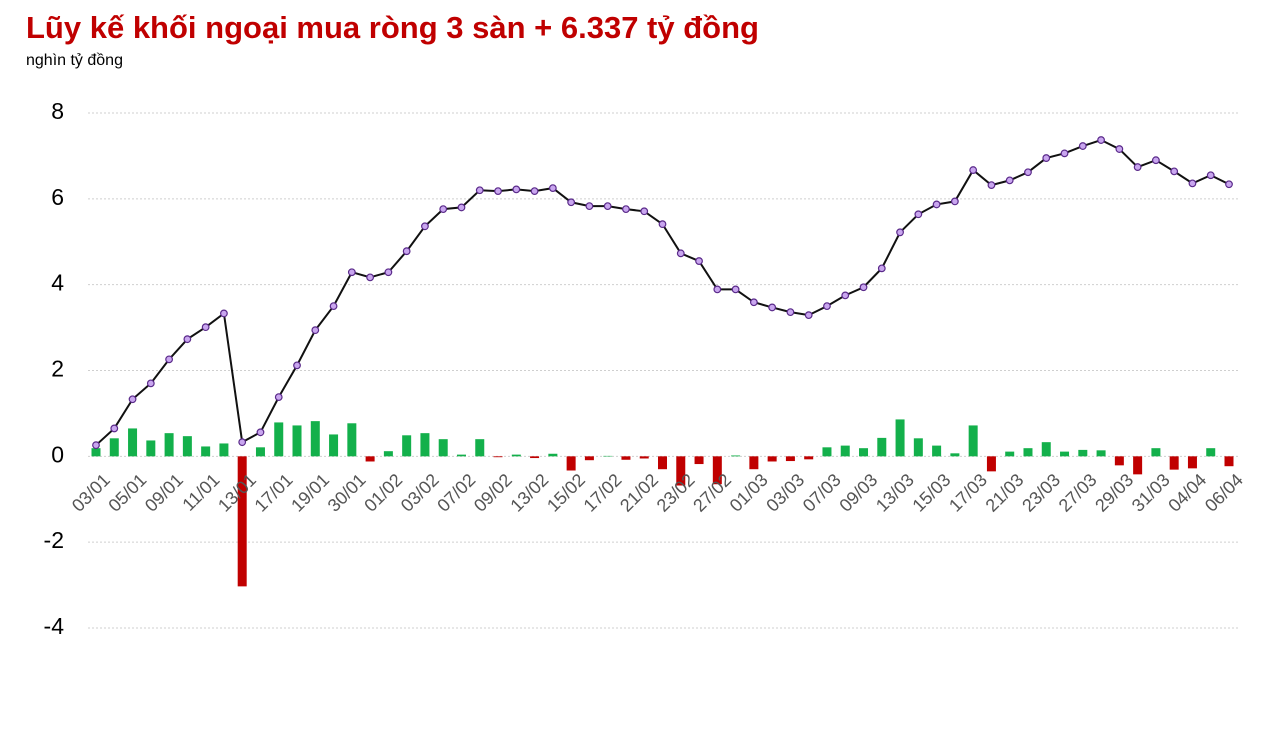  I want to click on y-tick-label: 6, so click(57, 197).